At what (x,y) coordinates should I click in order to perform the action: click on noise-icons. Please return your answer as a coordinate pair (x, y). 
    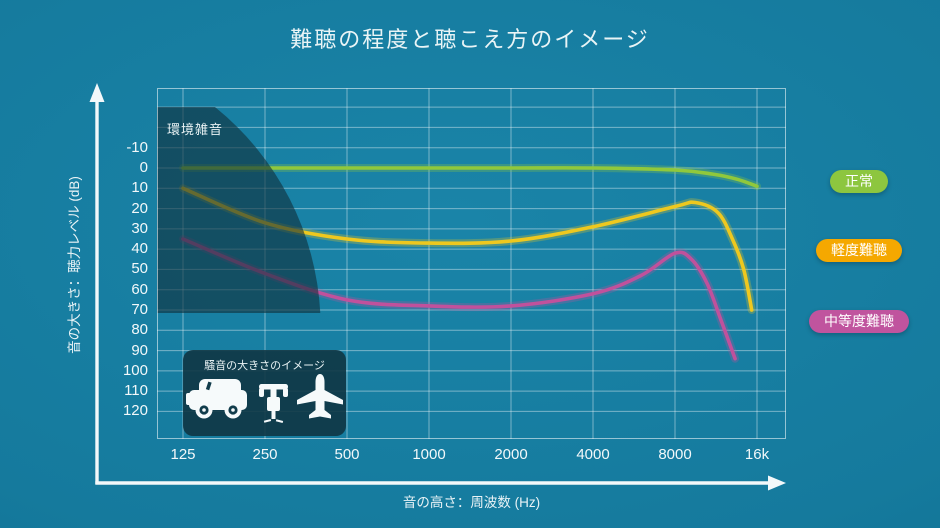
    Looking at the image, I should click on (264, 398).